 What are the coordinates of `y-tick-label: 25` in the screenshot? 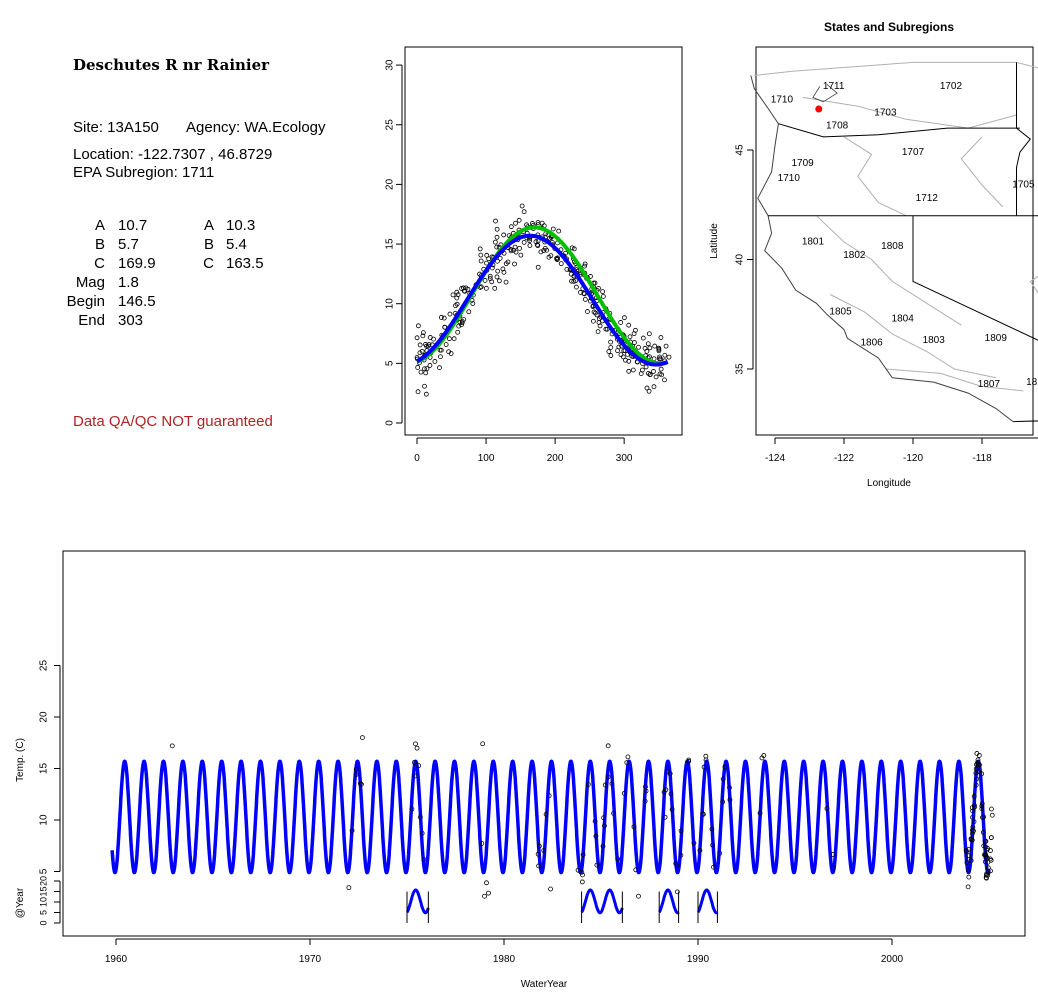 It's located at (44, 666).